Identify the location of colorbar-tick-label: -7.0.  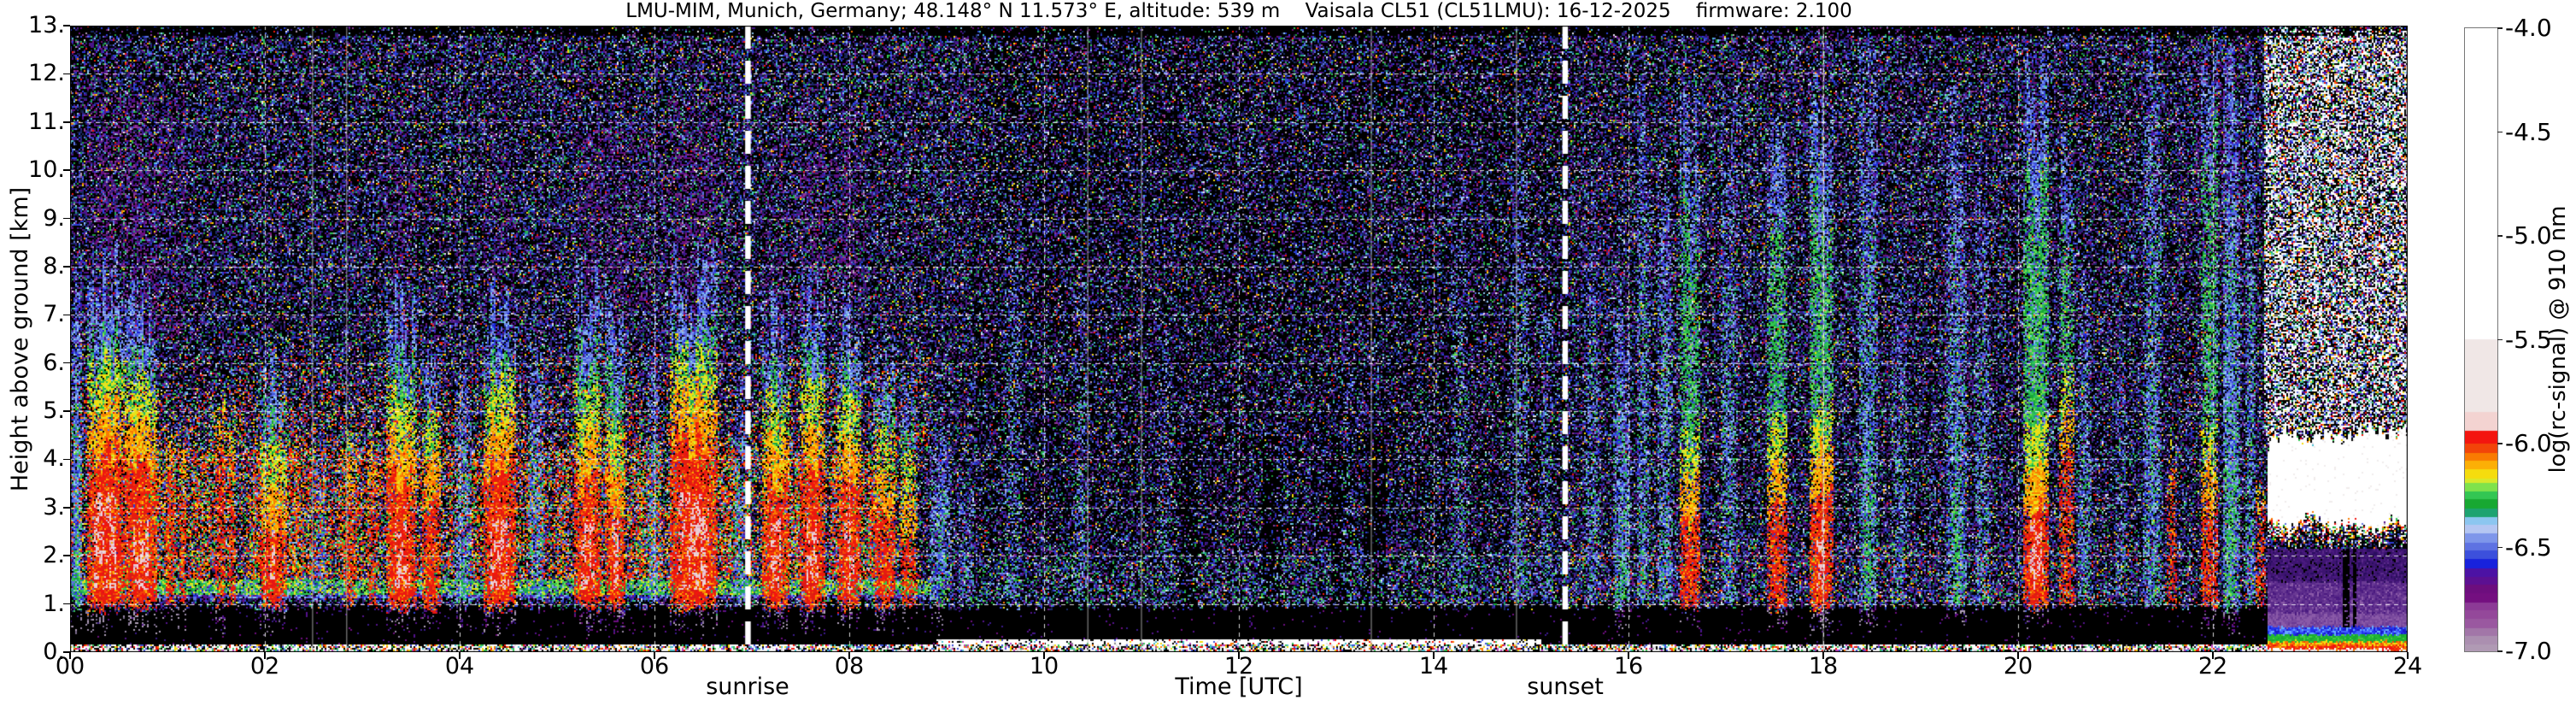
(2528, 651).